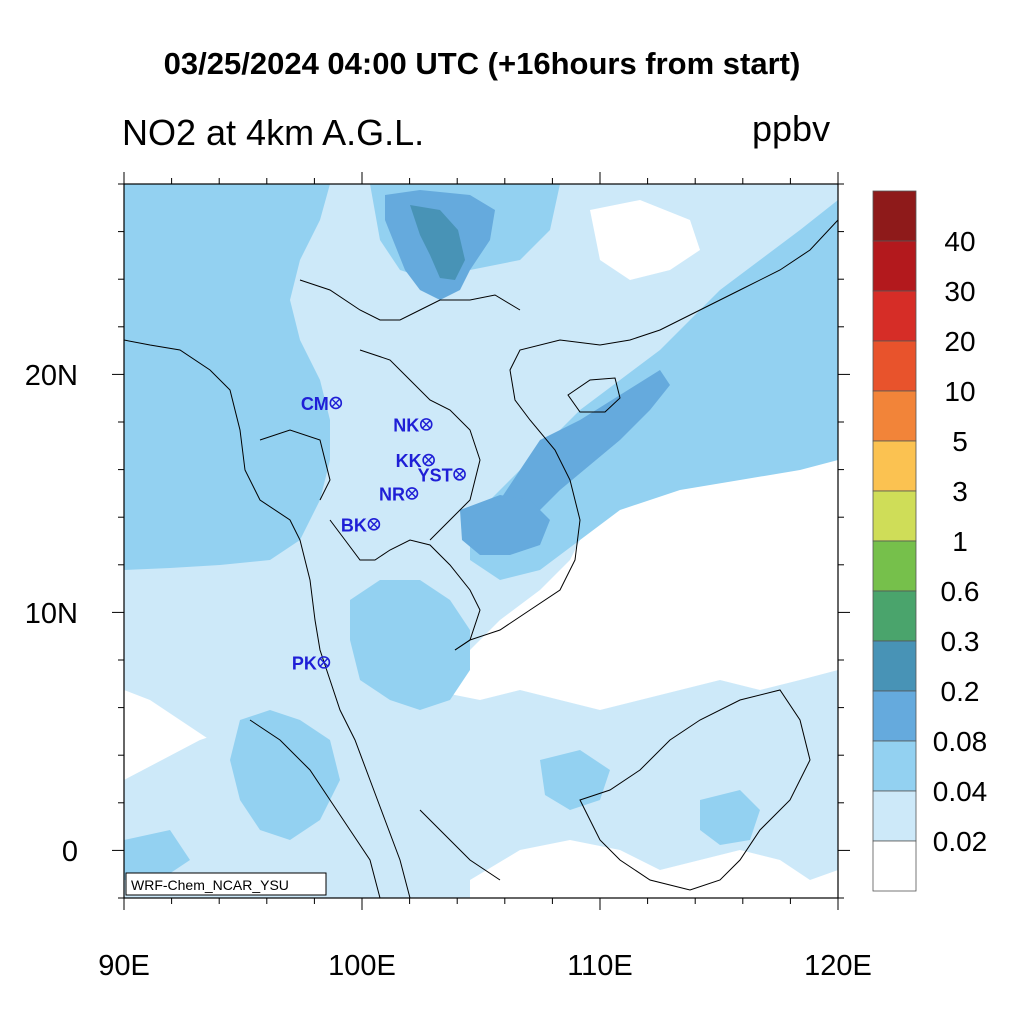  What do you see at coordinates (406, 425) in the screenshot?
I see `station-label: NK` at bounding box center [406, 425].